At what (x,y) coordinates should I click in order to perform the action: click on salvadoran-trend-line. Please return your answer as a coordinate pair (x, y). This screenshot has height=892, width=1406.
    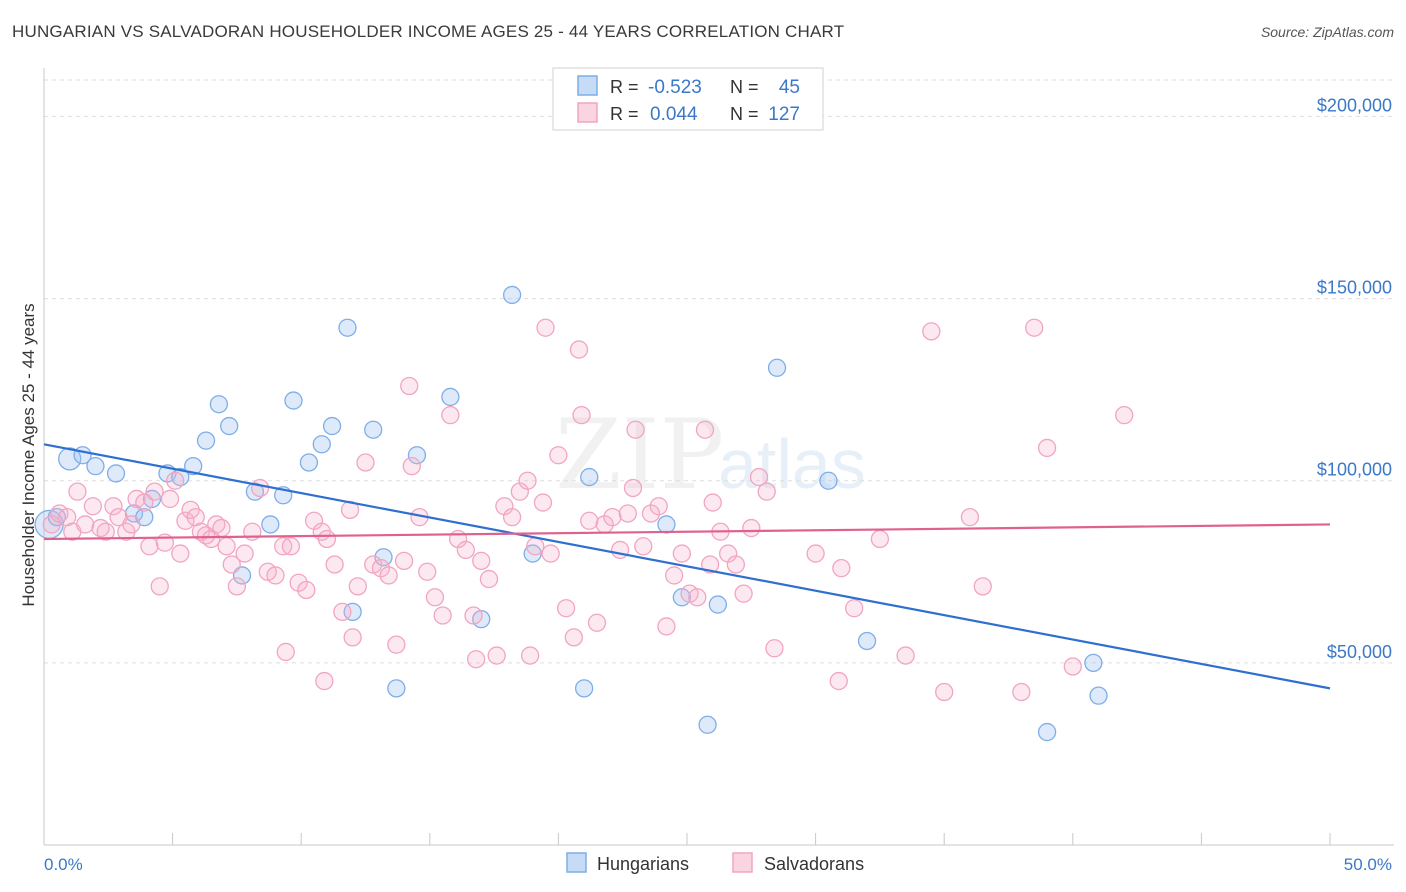
    Looking at the image, I should click on (687, 532).